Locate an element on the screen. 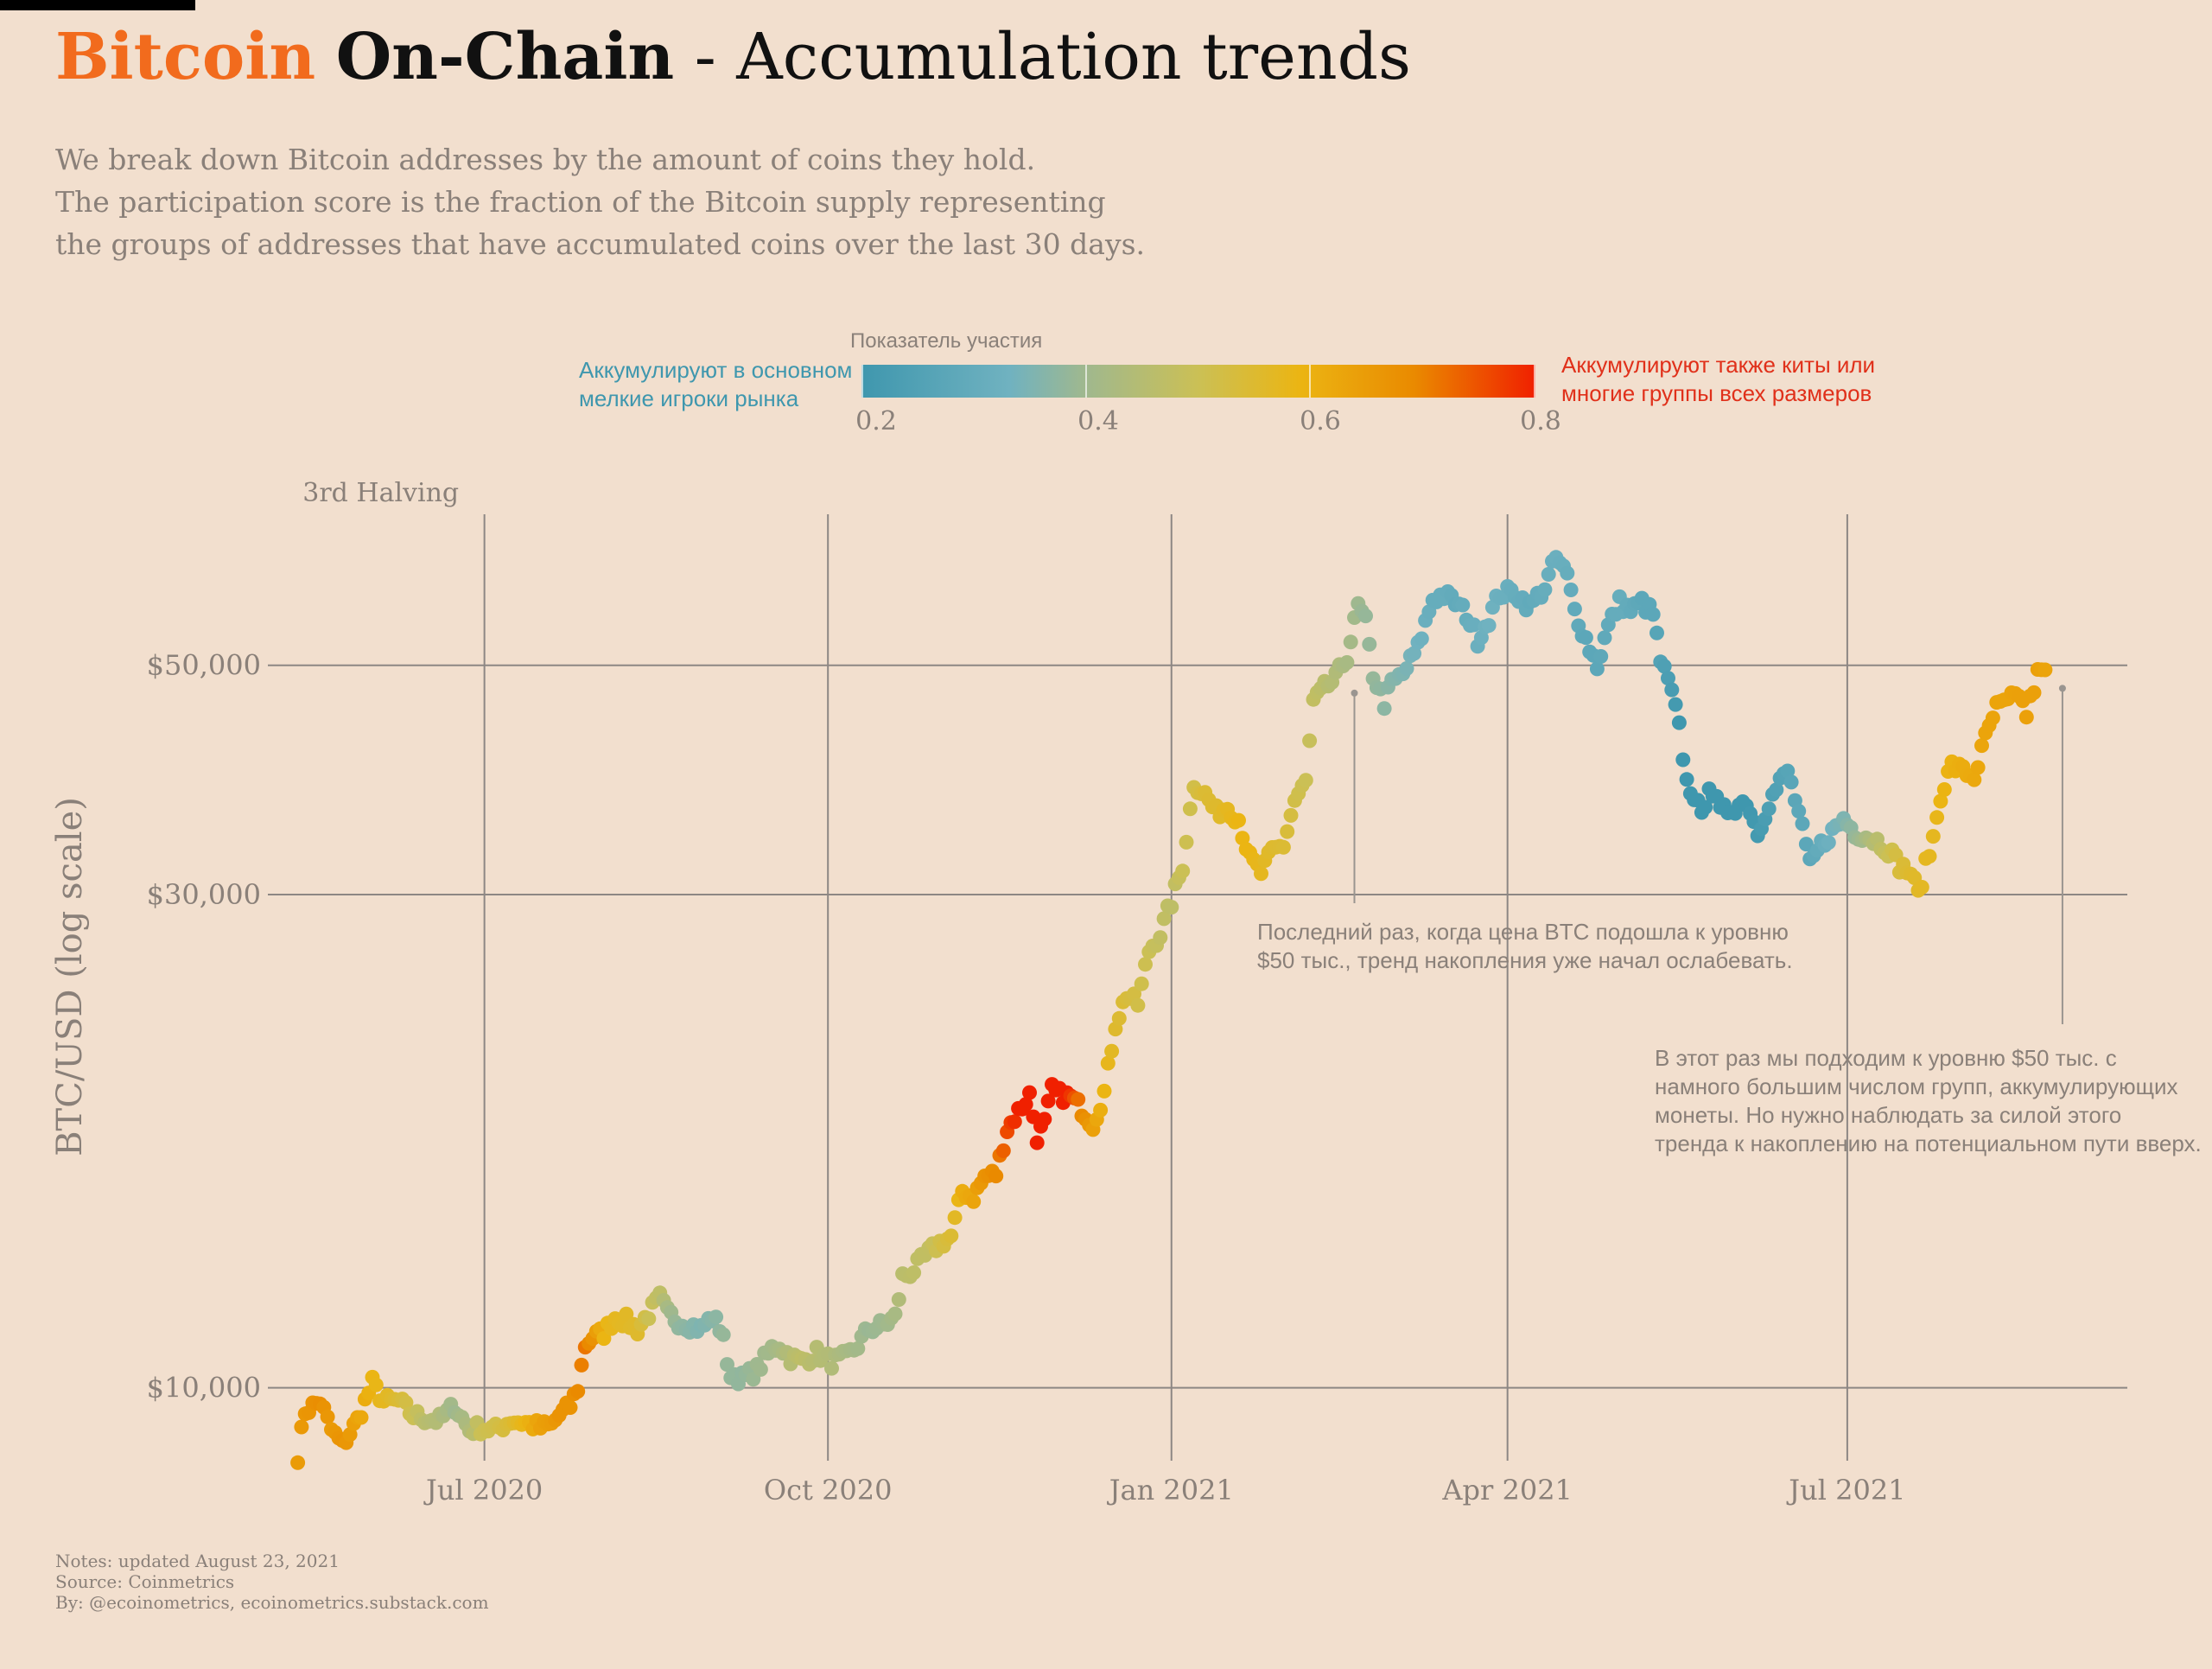  colorbar-label: 0.6 is located at coordinates (1320, 421).